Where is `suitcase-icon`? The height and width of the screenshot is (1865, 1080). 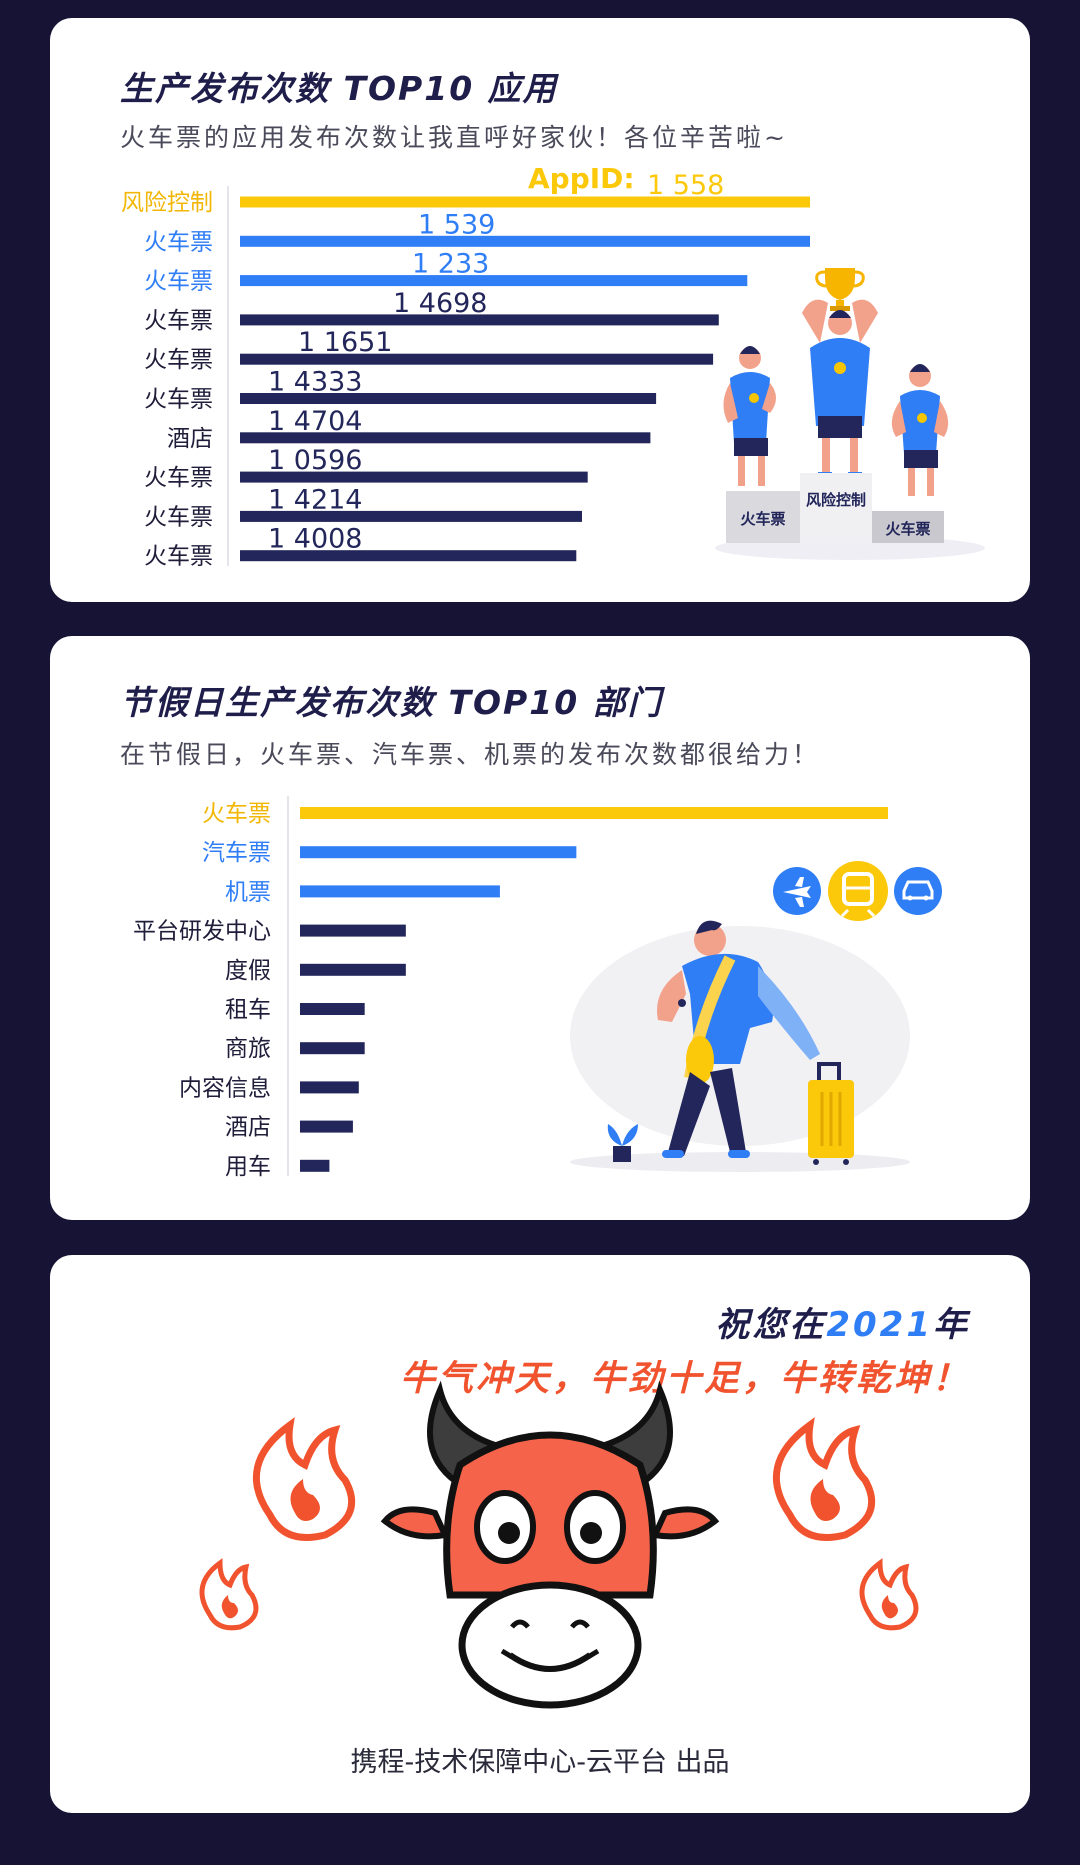
suitcase-icon is located at coordinates (831, 1113).